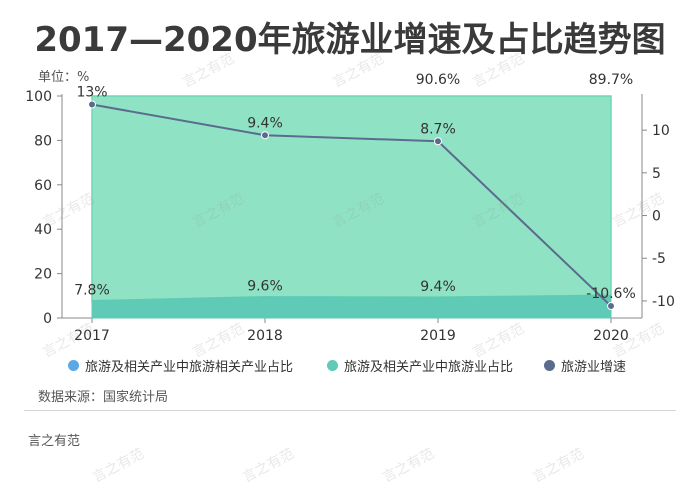  What do you see at coordinates (64, 77) in the screenshot?
I see `unit-label: 单位：%` at bounding box center [64, 77].